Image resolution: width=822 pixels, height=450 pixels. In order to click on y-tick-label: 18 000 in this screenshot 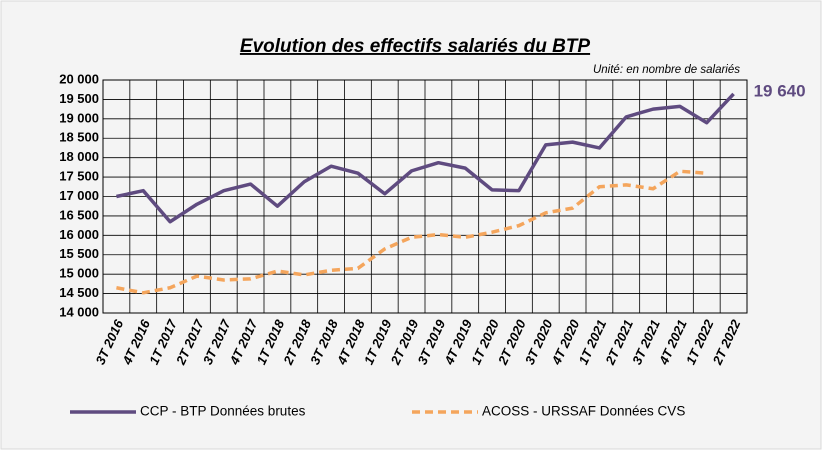, I will do `click(79, 156)`.